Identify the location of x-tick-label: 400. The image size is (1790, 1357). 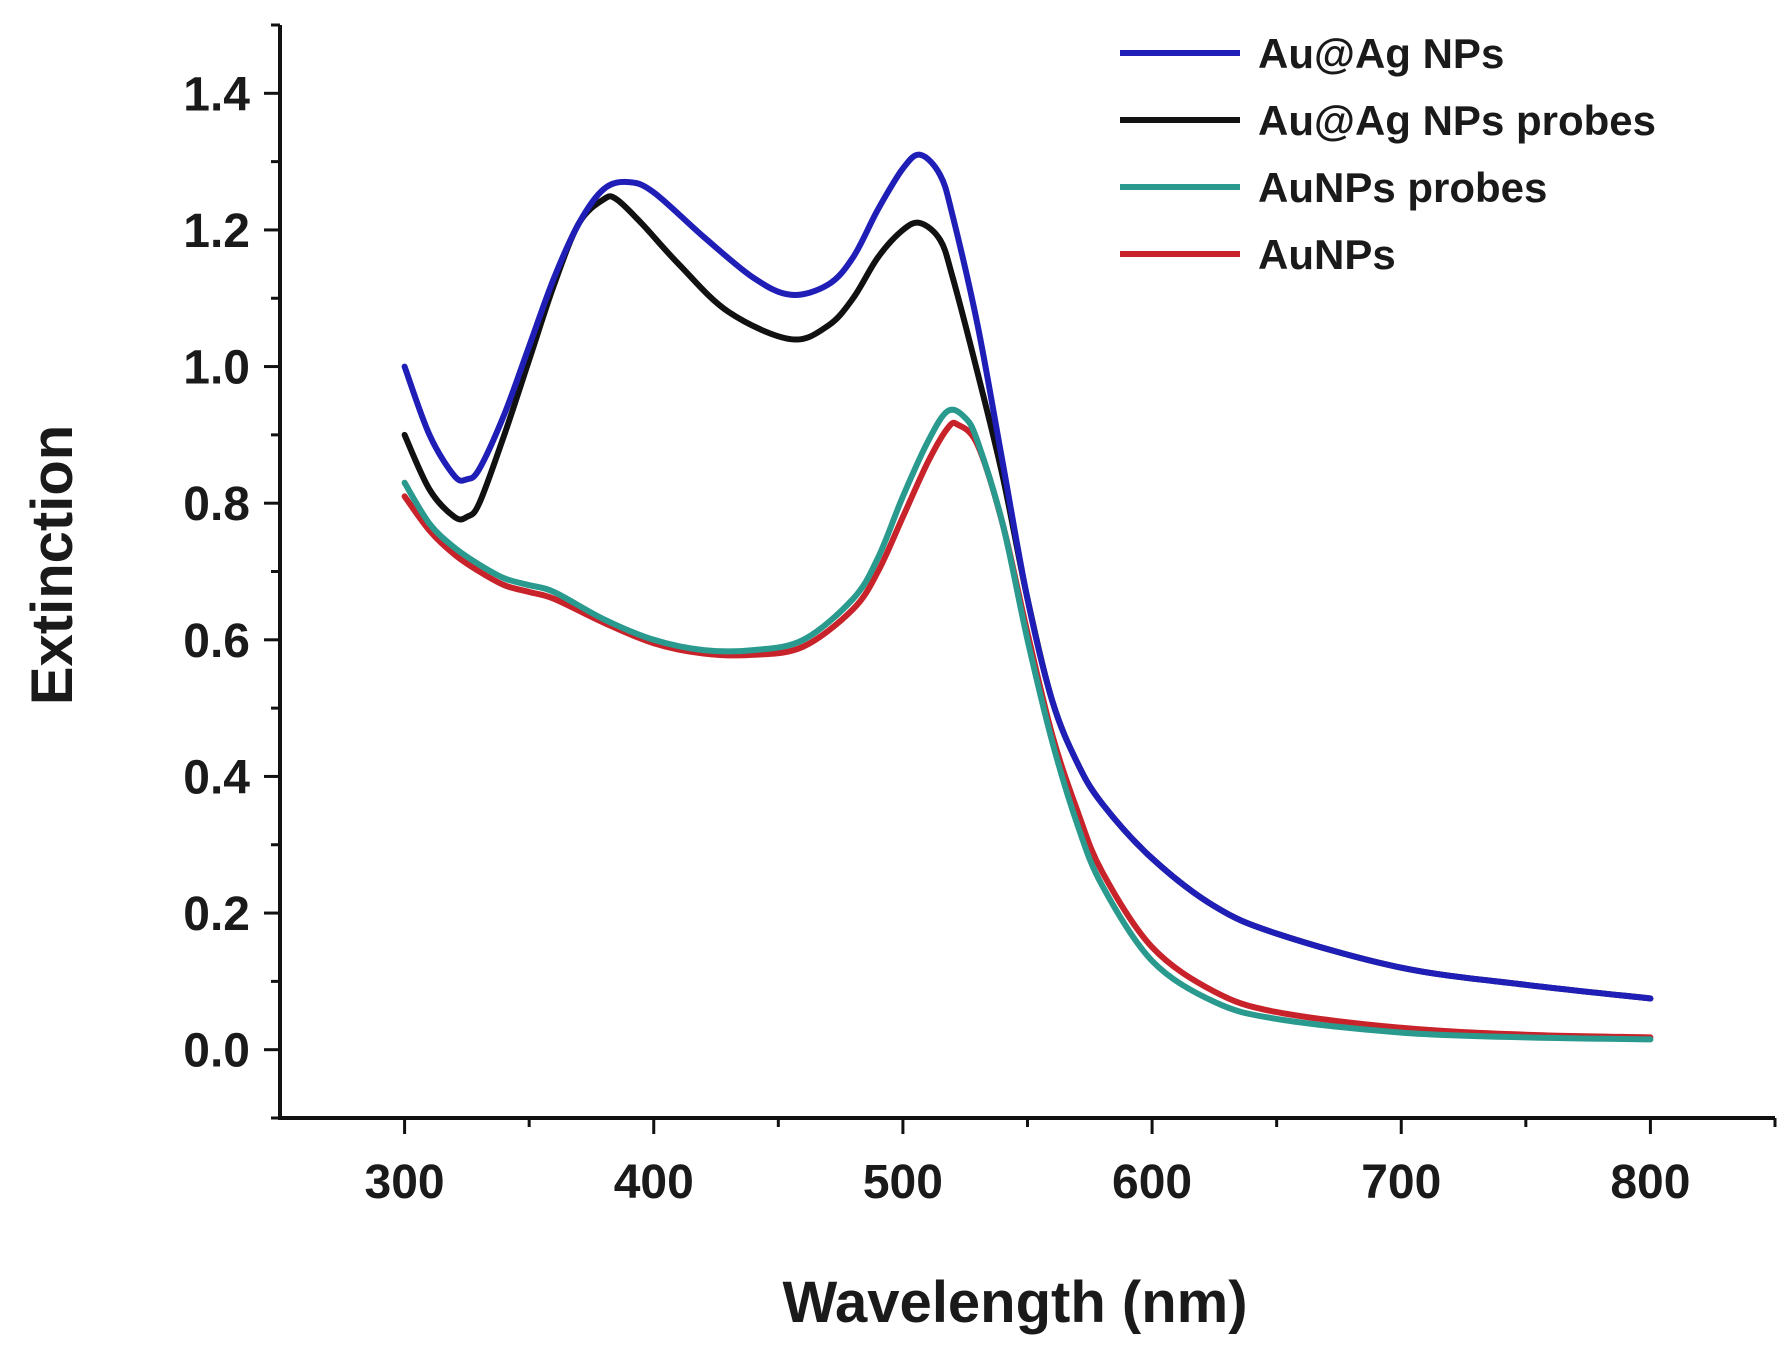
(654, 1182).